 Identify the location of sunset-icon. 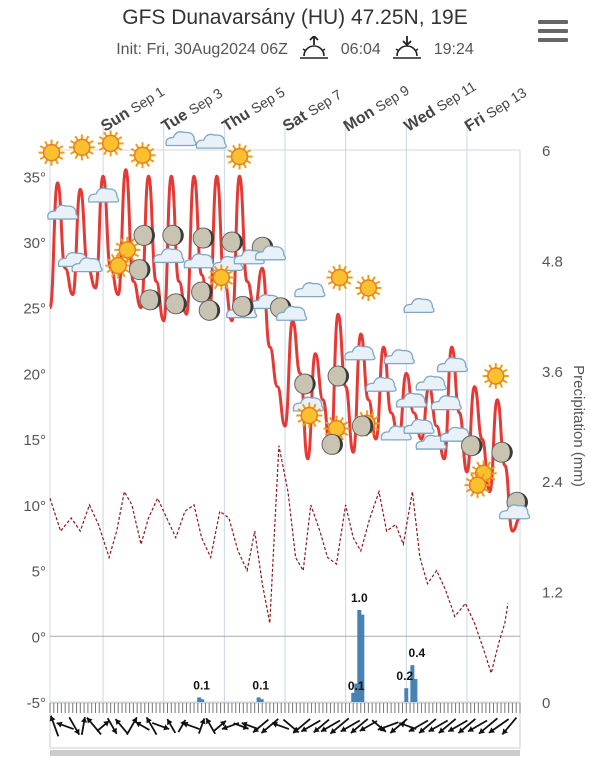
(409, 47).